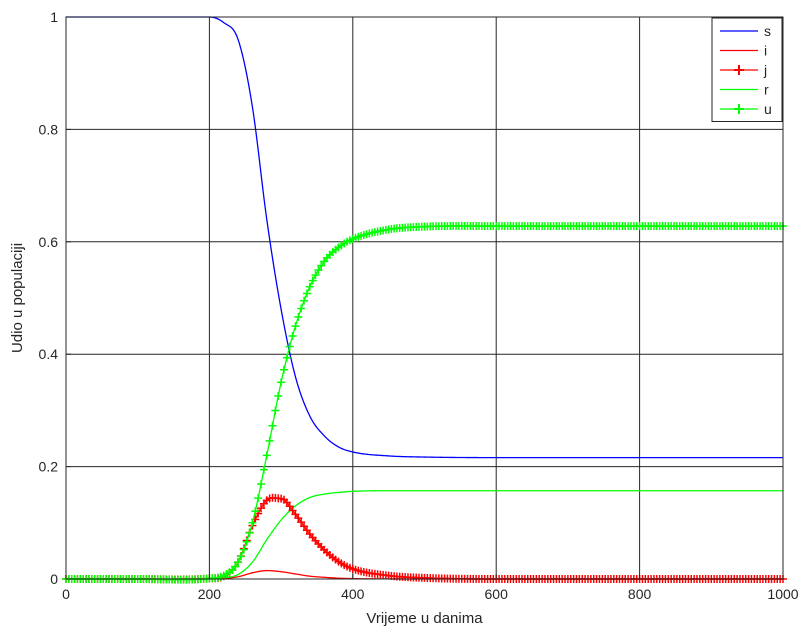  Describe the element at coordinates (765, 51) in the screenshot. I see `legend-label: i` at that location.